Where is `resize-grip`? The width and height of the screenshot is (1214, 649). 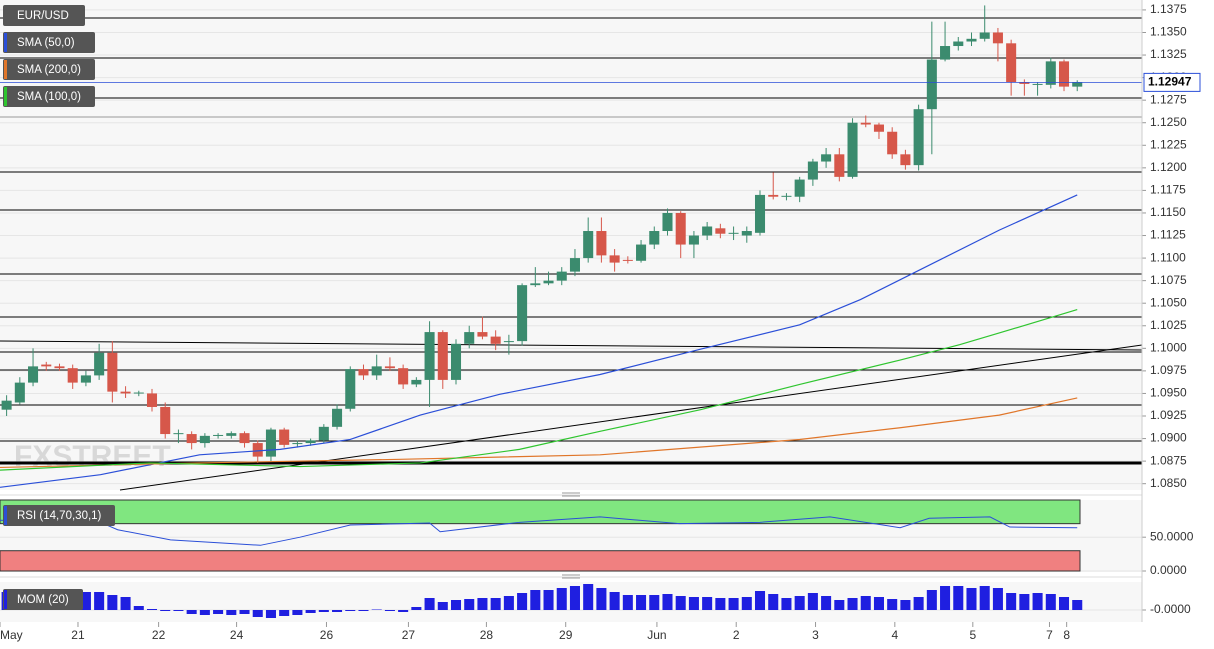
resize-grip is located at coordinates (571, 535).